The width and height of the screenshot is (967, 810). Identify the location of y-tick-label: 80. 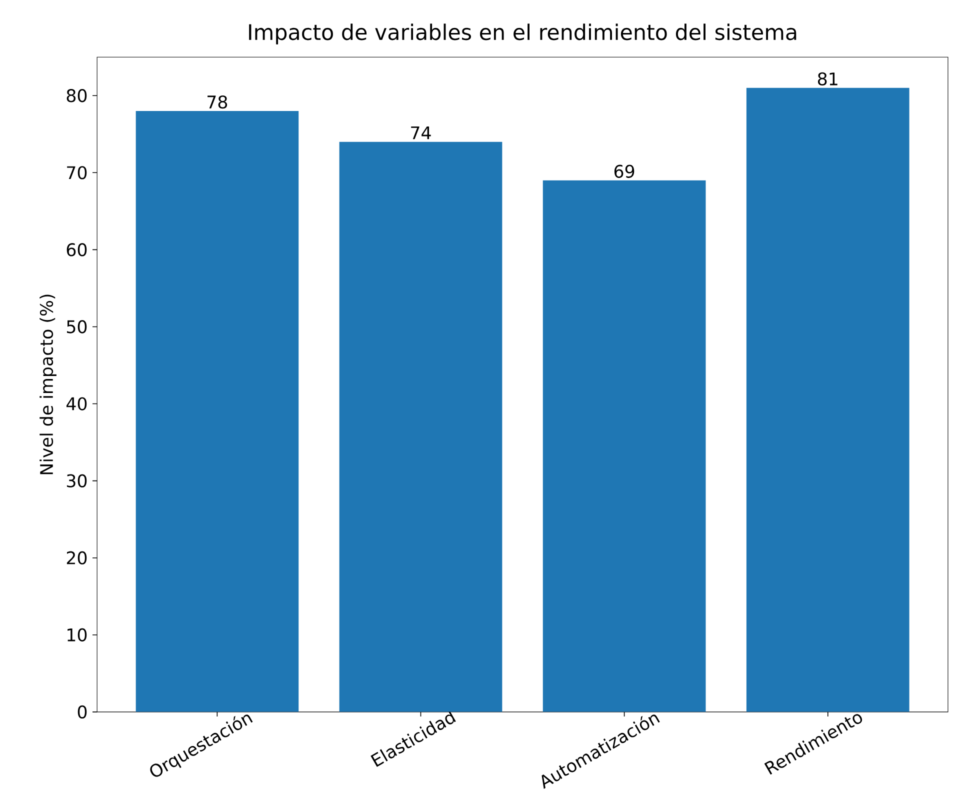
(76, 95).